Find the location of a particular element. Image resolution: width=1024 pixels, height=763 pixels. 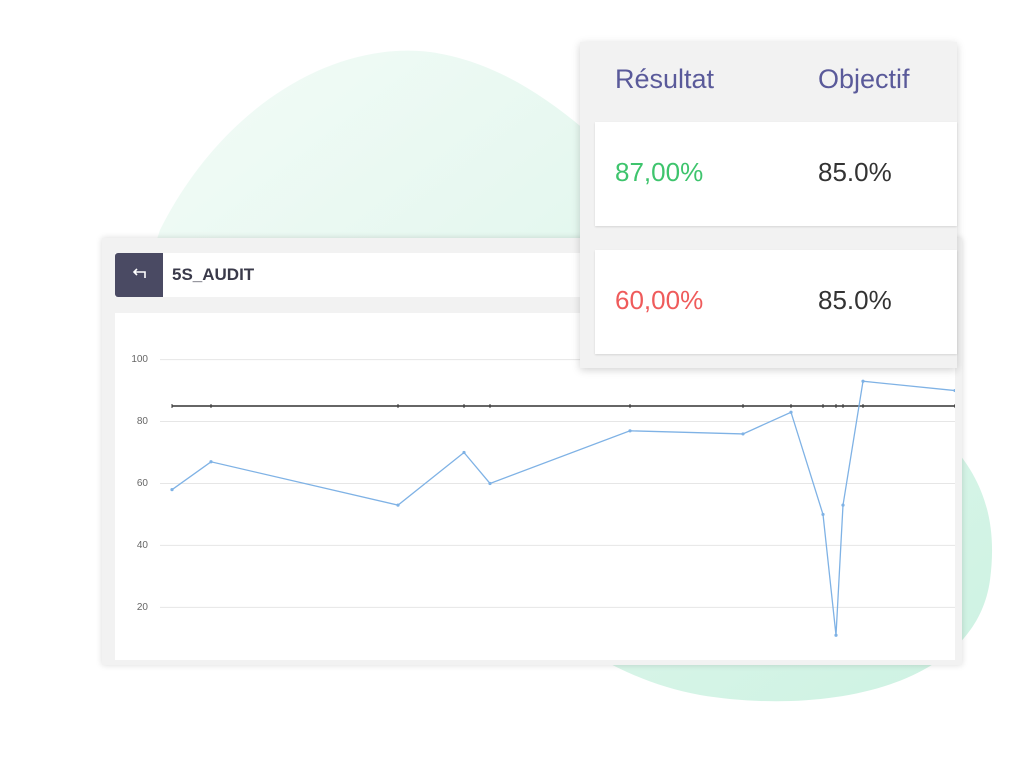

back-icon is located at coordinates (139, 273).